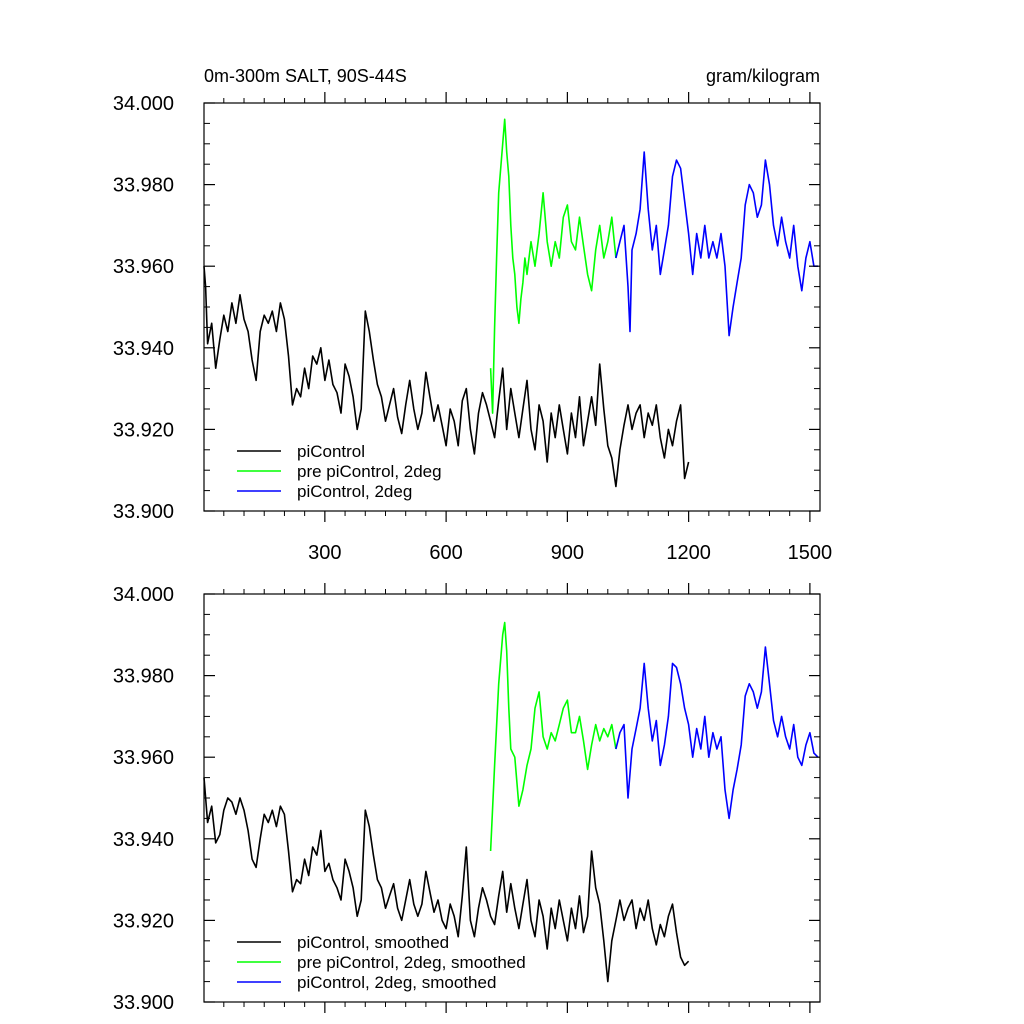  I want to click on bottom-series-line-picontrol-2deg-smoothed, so click(717, 733).